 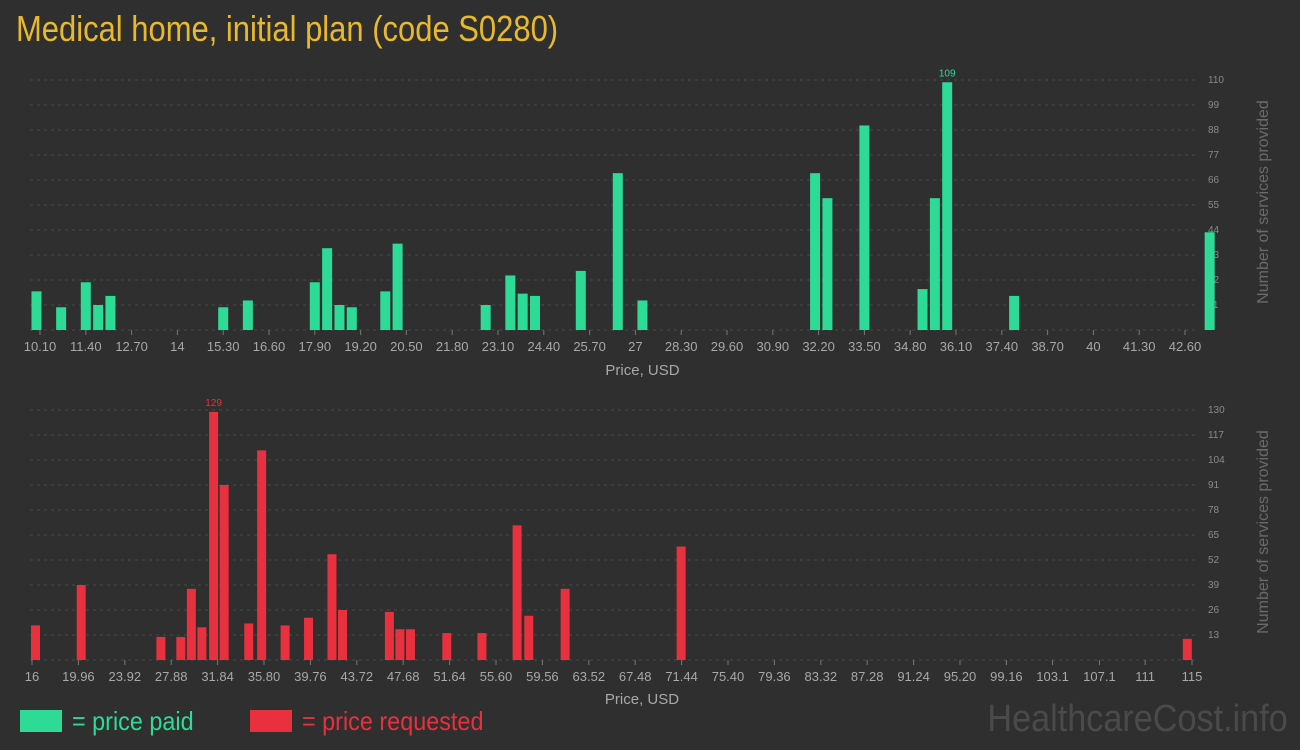 What do you see at coordinates (1214, 560) in the screenshot?
I see `price-requested-y-tick-label: 52` at bounding box center [1214, 560].